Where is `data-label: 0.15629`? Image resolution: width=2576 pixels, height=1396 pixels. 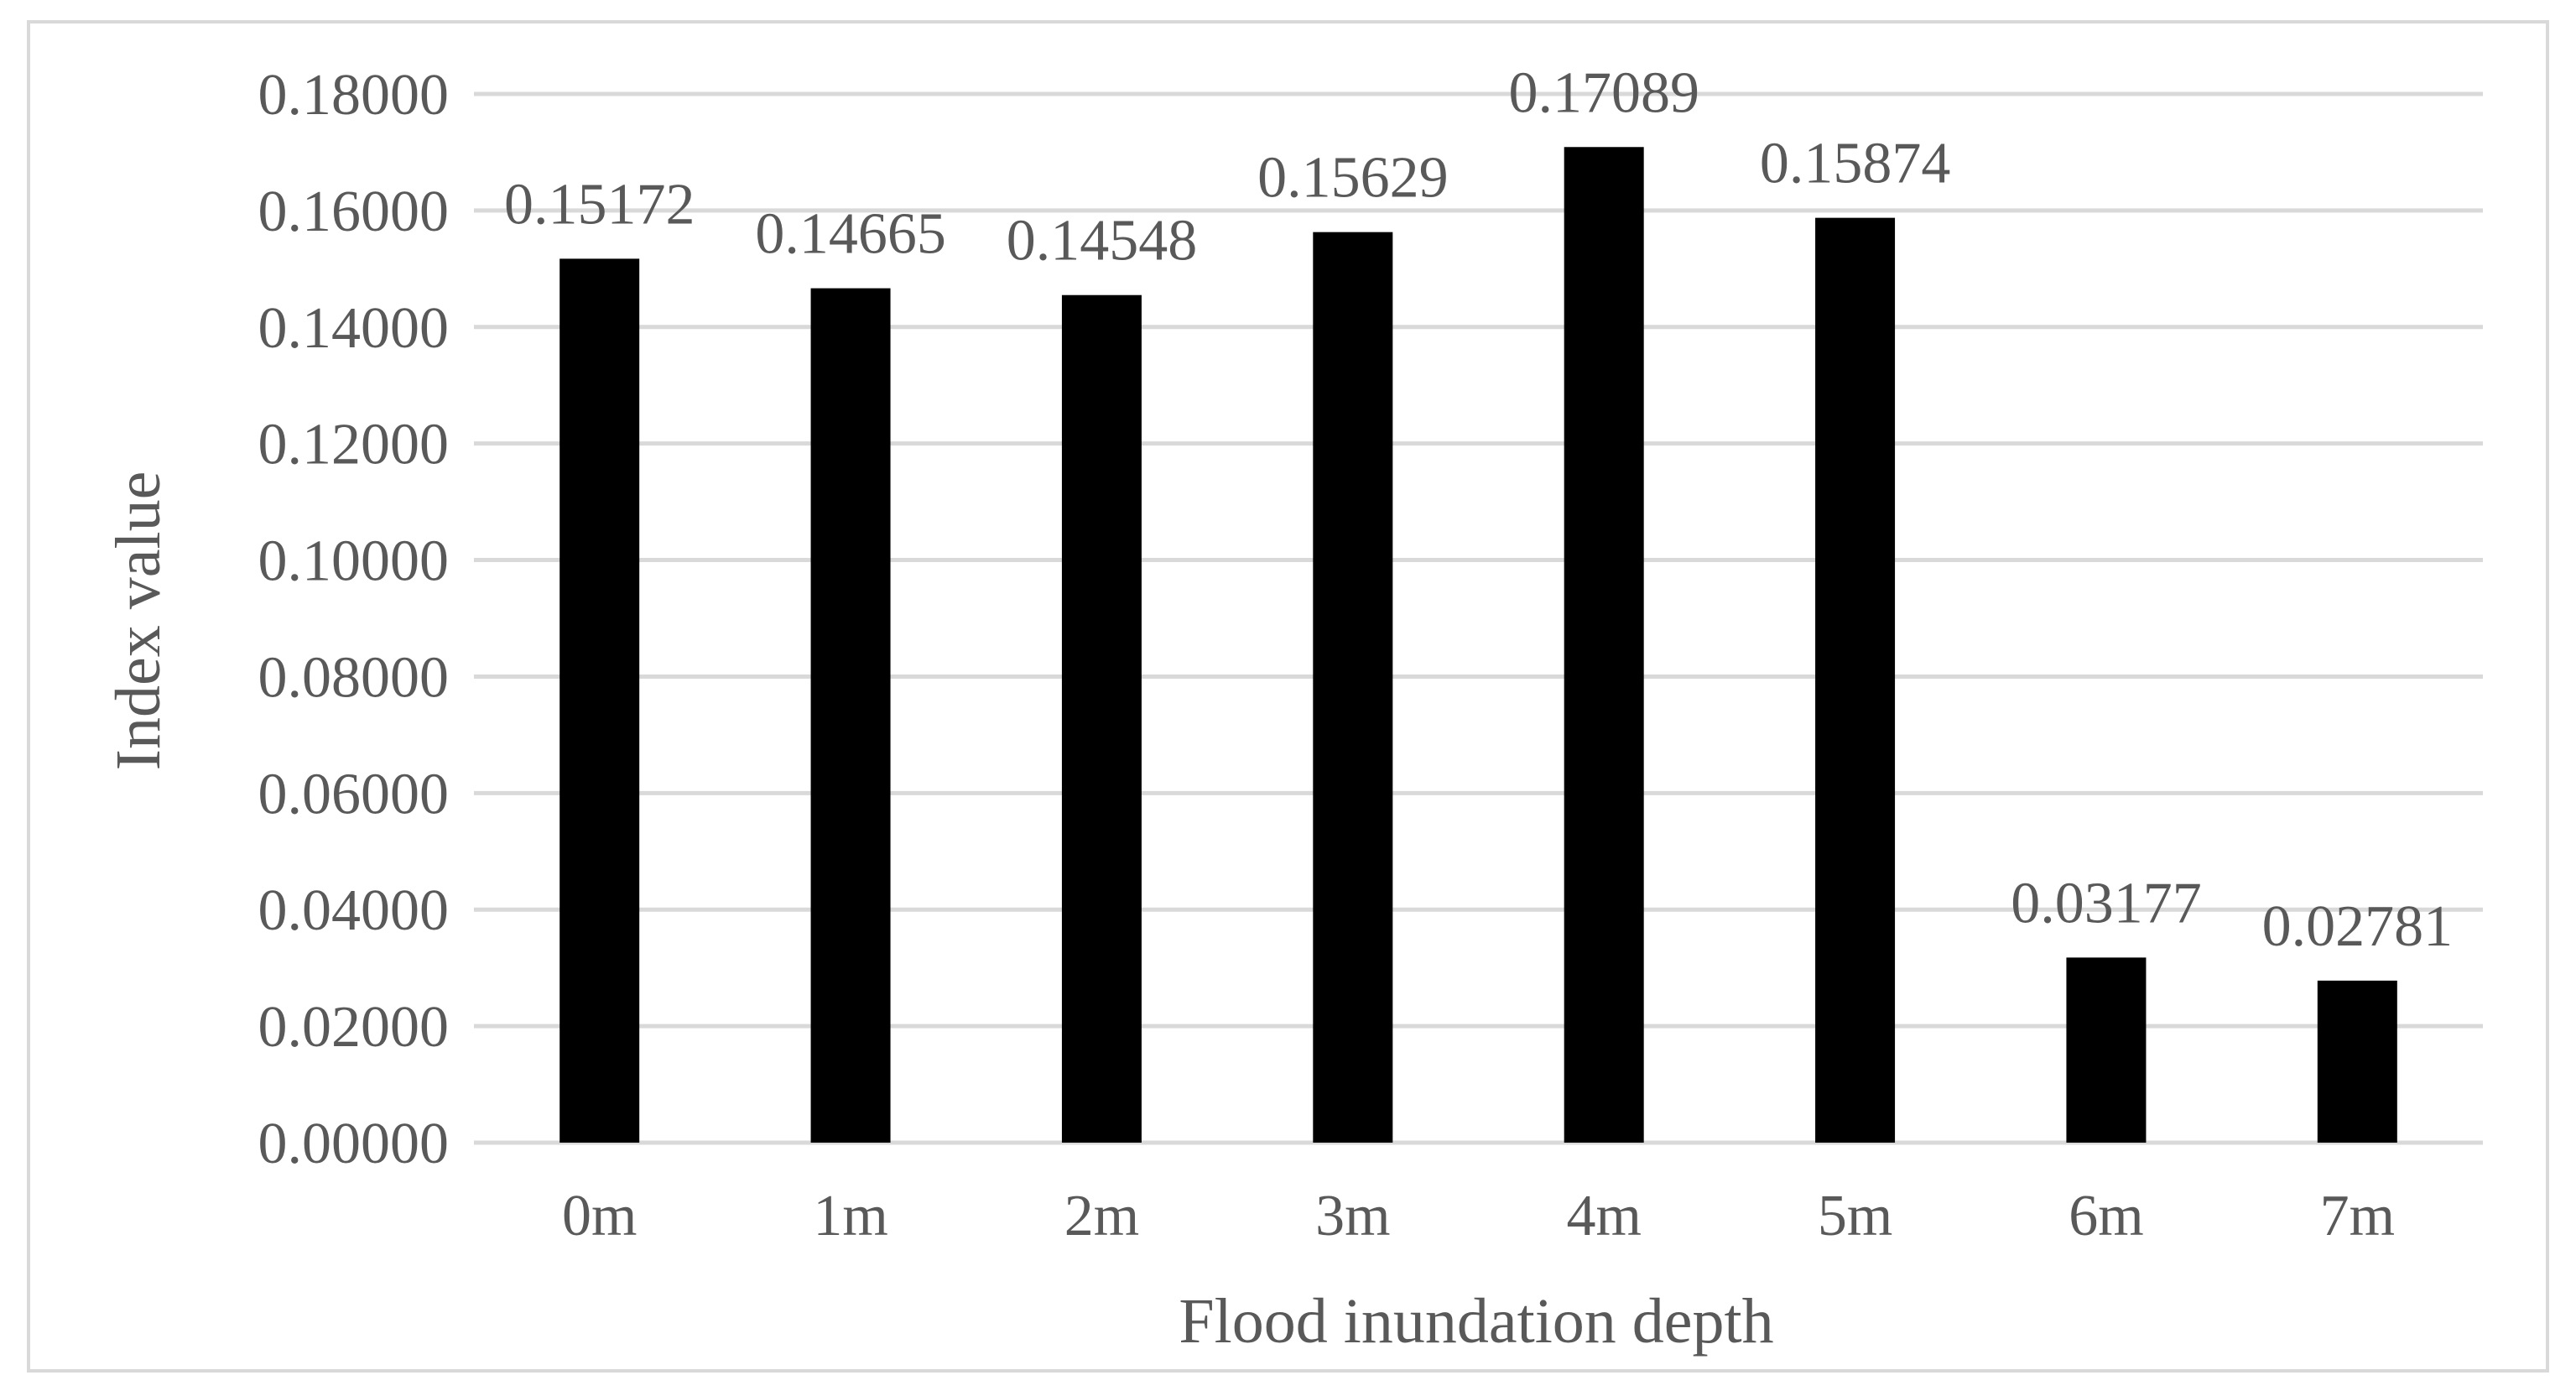 data-label: 0.15629 is located at coordinates (1353, 179).